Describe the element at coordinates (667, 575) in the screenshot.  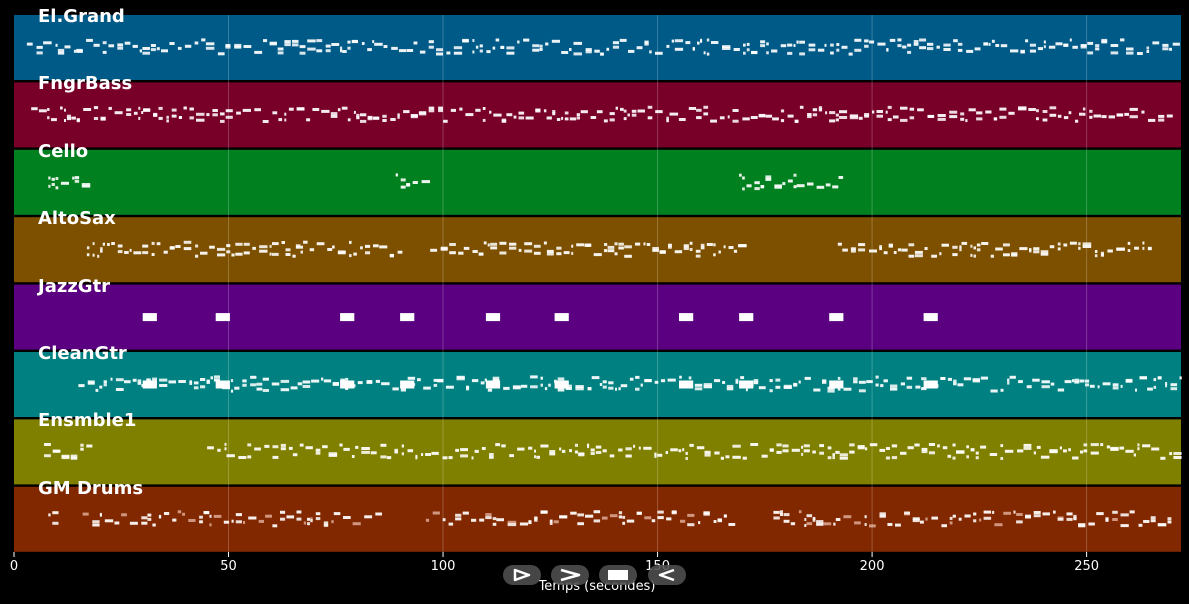
I see `rewind-button` at that location.